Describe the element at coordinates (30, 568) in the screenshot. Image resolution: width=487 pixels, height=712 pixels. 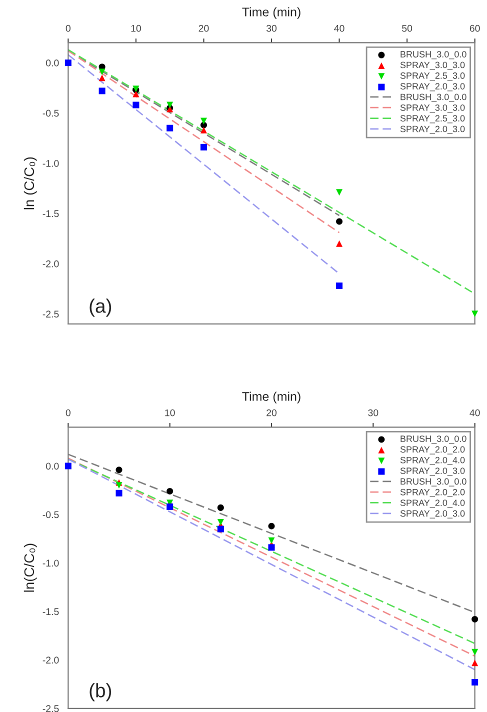
I see `y-axis-title: ln(C/C₀)` at that location.